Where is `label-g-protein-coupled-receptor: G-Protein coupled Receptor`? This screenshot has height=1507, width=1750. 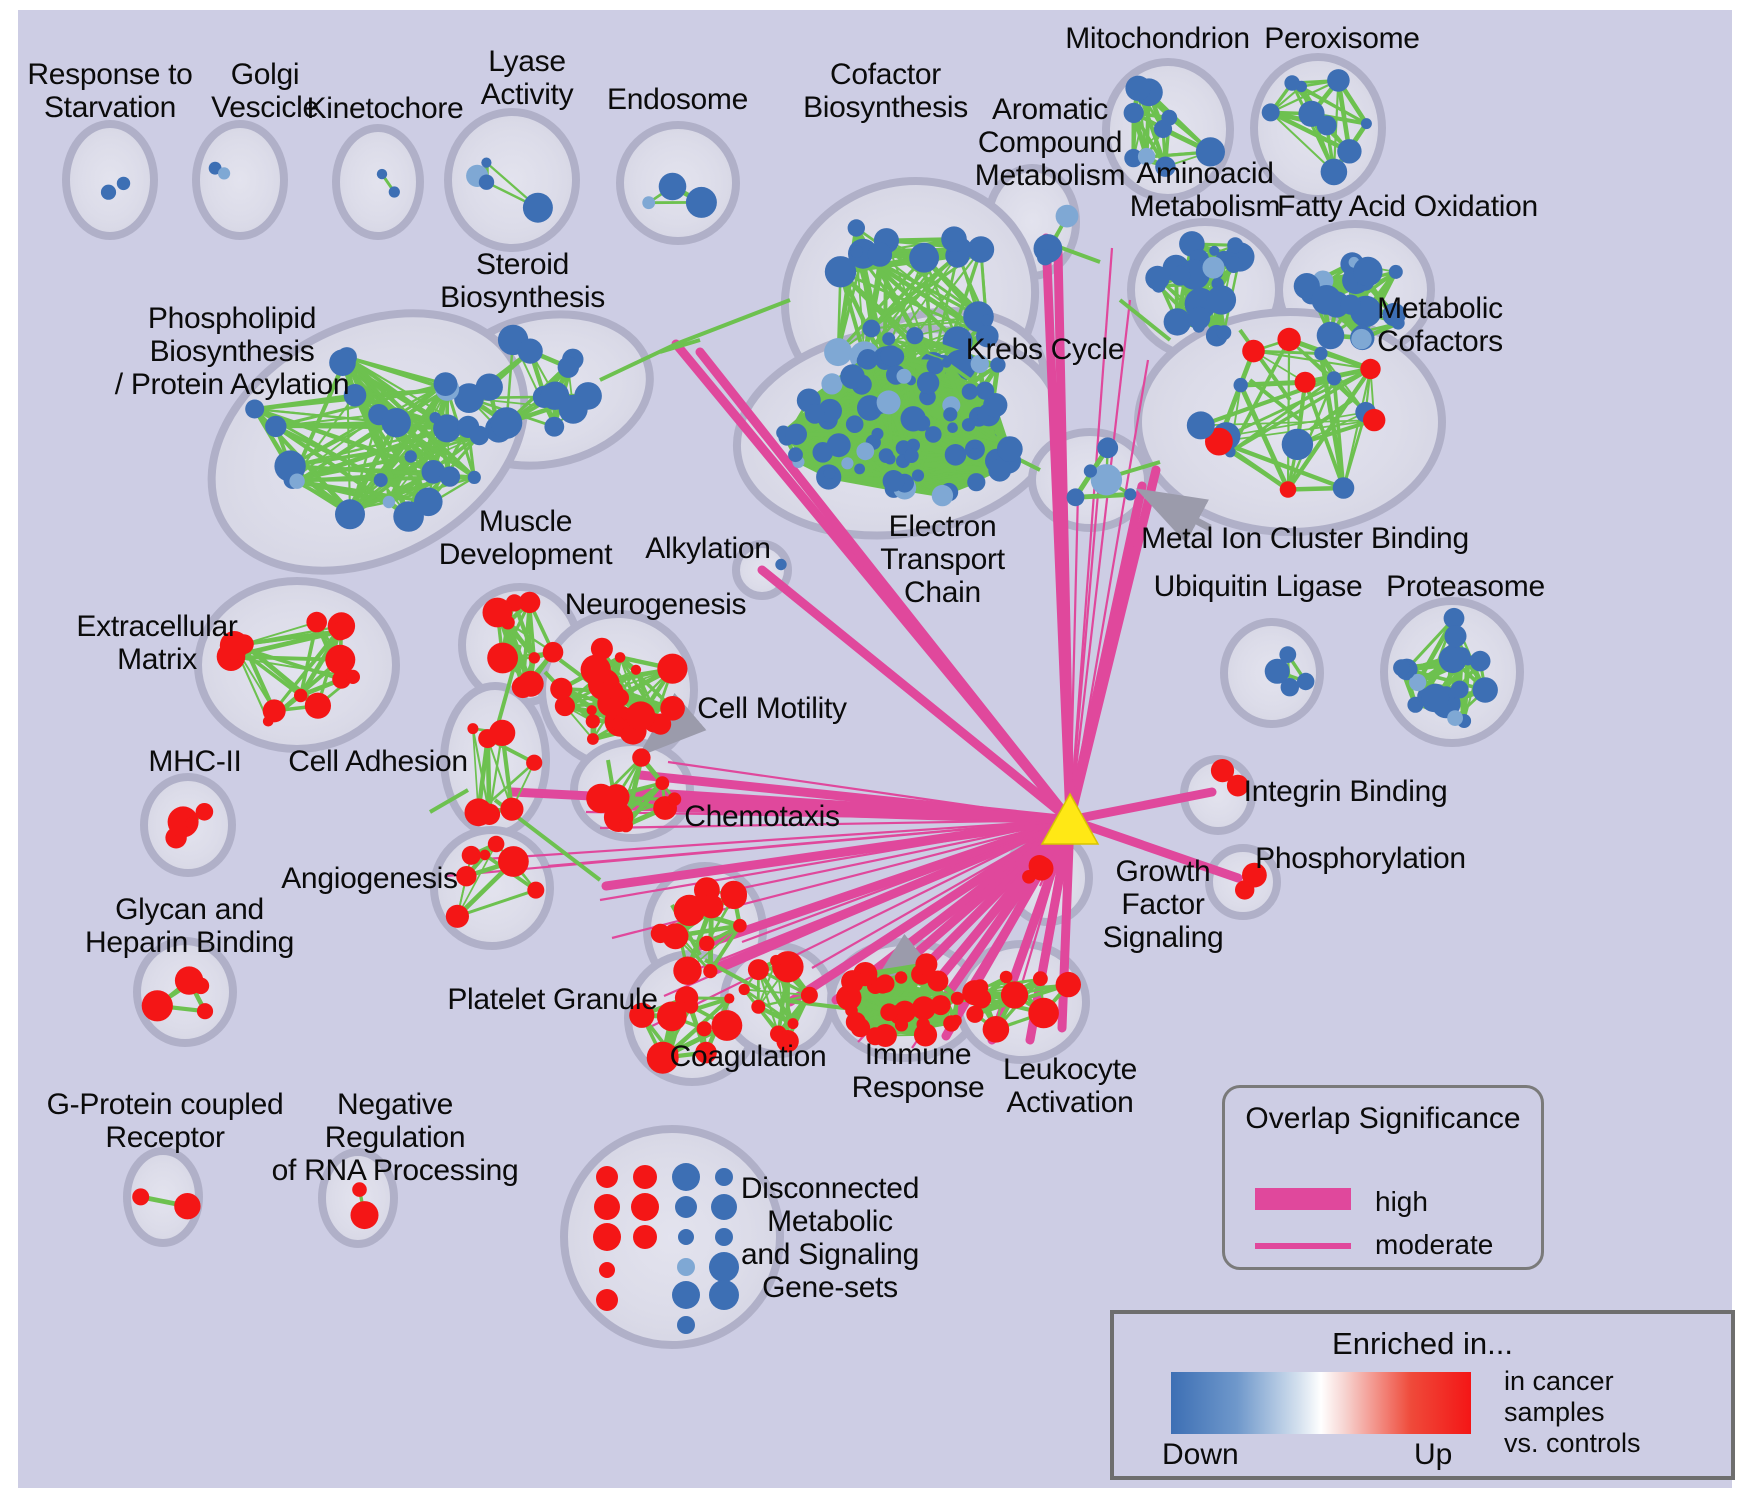 label-g-protein-coupled-receptor: G-Protein coupled Receptor is located at coordinates (165, 1121).